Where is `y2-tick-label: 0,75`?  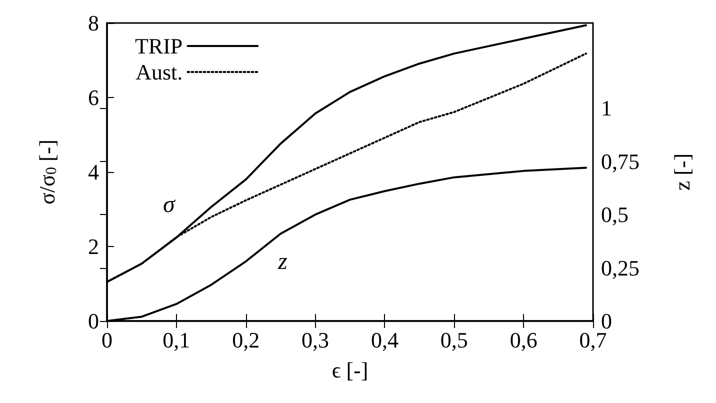
y2-tick-label: 0,75 is located at coordinates (620, 161).